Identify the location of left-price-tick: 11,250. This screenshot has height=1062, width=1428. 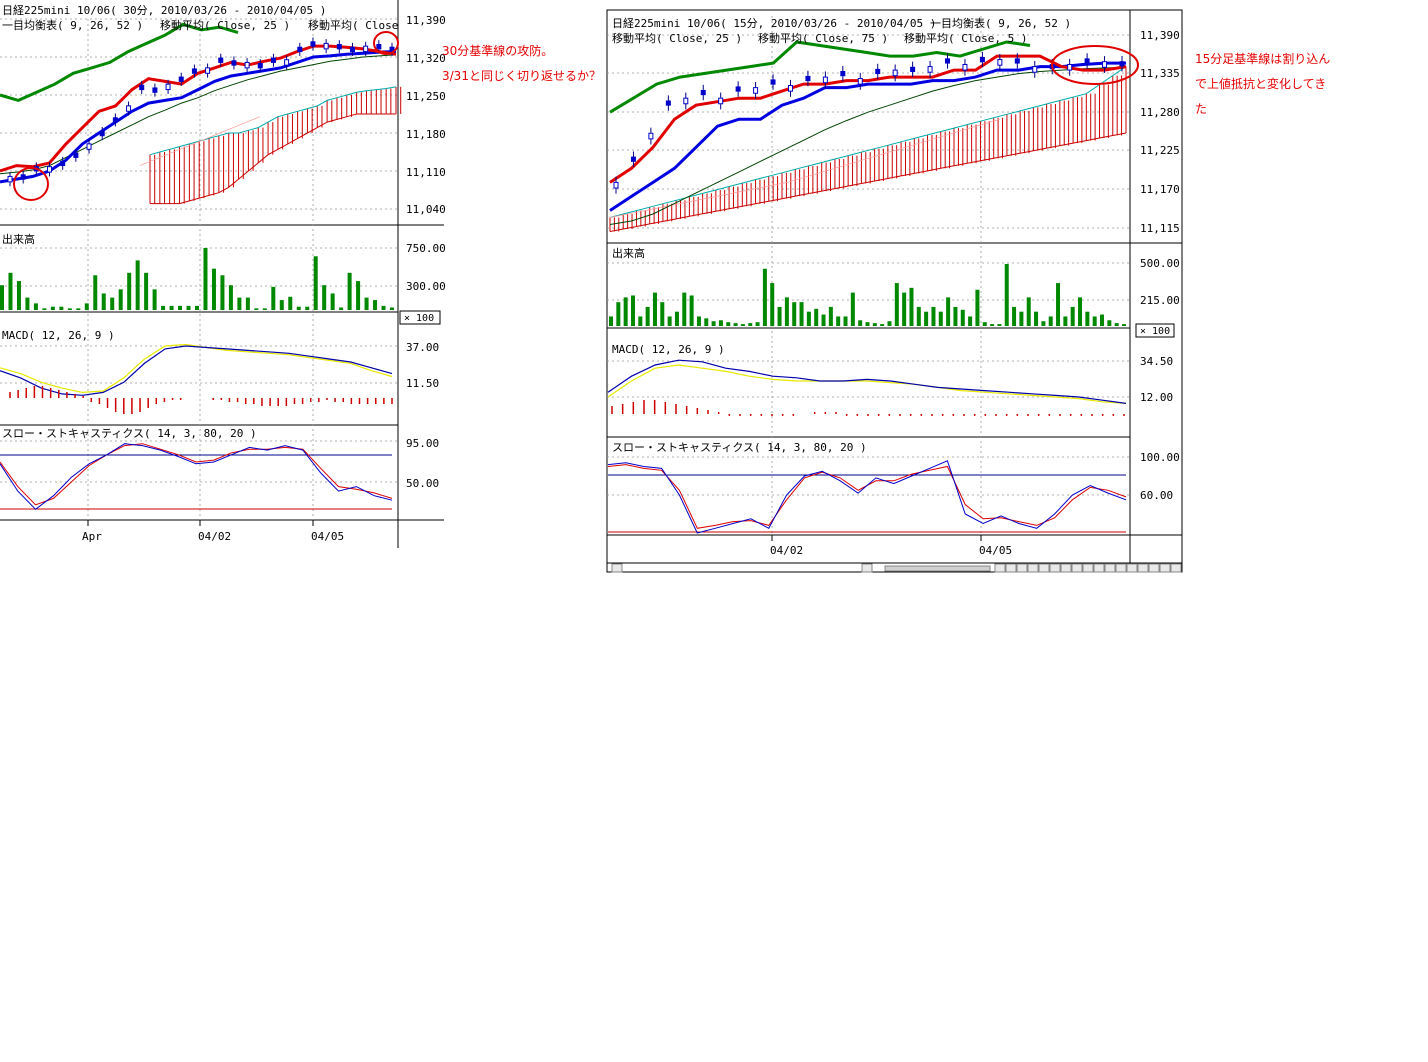
(426, 96).